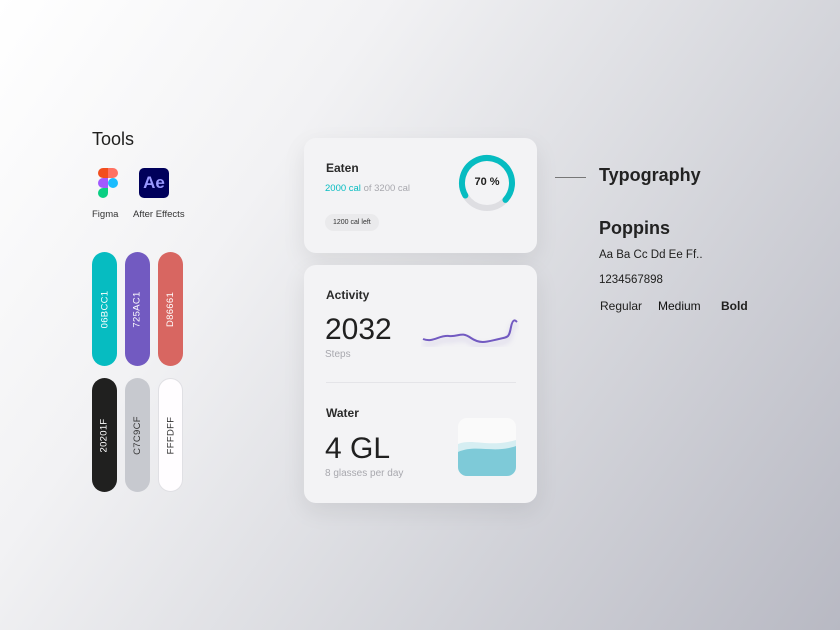 Image resolution: width=840 pixels, height=630 pixels. I want to click on weight-bold: Bold, so click(734, 306).